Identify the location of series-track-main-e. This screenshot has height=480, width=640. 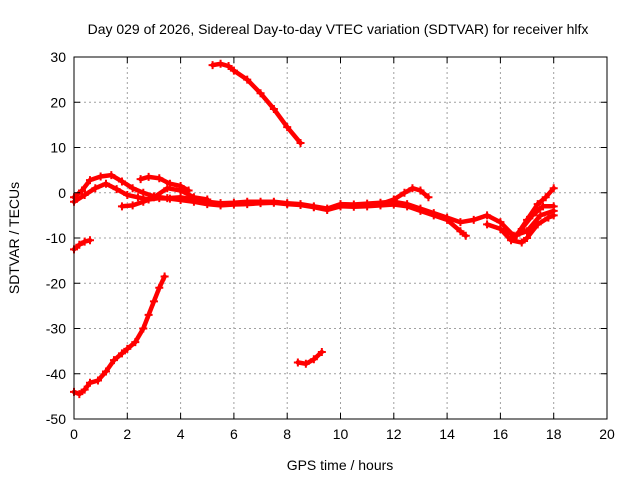
(404, 196).